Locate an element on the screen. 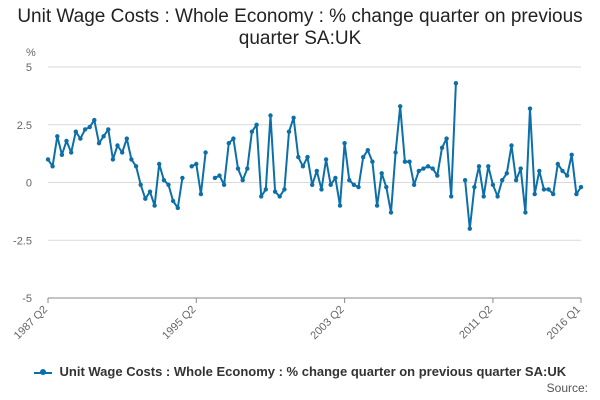 The height and width of the screenshot is (400, 600). y-axis-unit: % is located at coordinates (31, 53).